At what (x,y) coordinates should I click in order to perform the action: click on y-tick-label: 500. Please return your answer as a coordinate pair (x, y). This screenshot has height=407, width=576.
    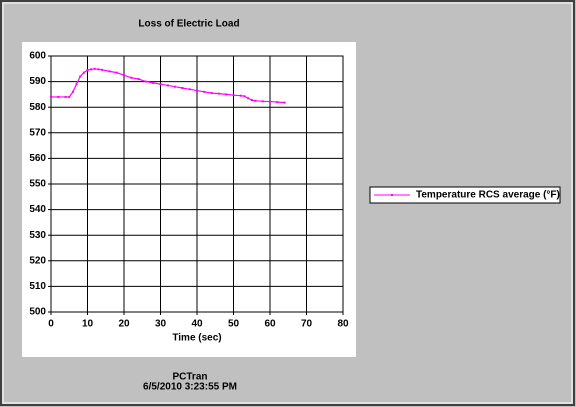
    Looking at the image, I should click on (37, 312).